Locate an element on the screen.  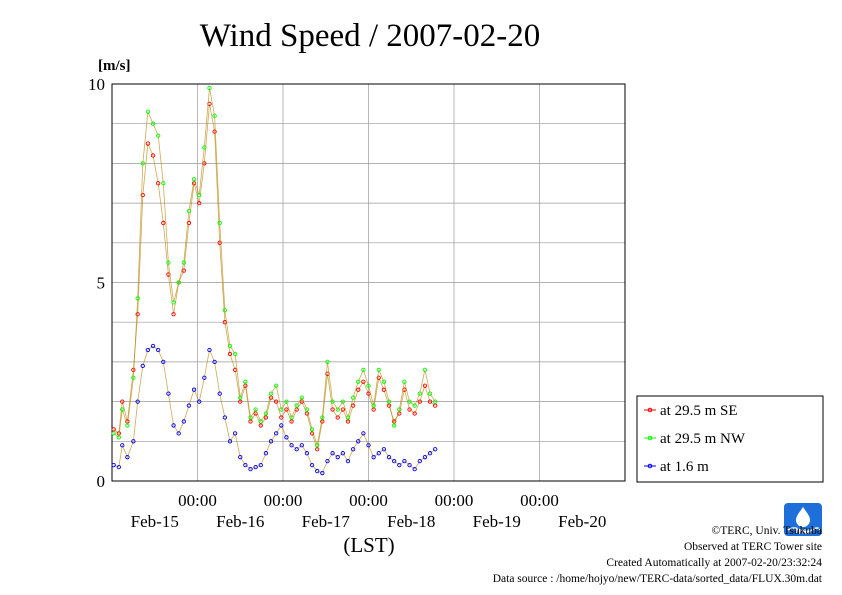
series-line is located at coordinates (274, 409).